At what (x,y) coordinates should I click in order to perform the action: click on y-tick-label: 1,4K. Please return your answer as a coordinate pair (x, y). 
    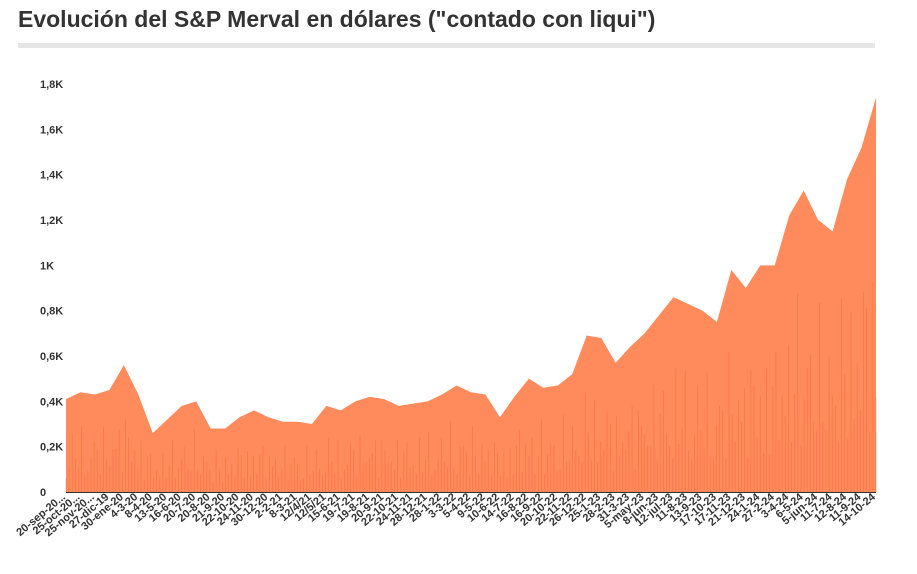
    Looking at the image, I should click on (51, 176).